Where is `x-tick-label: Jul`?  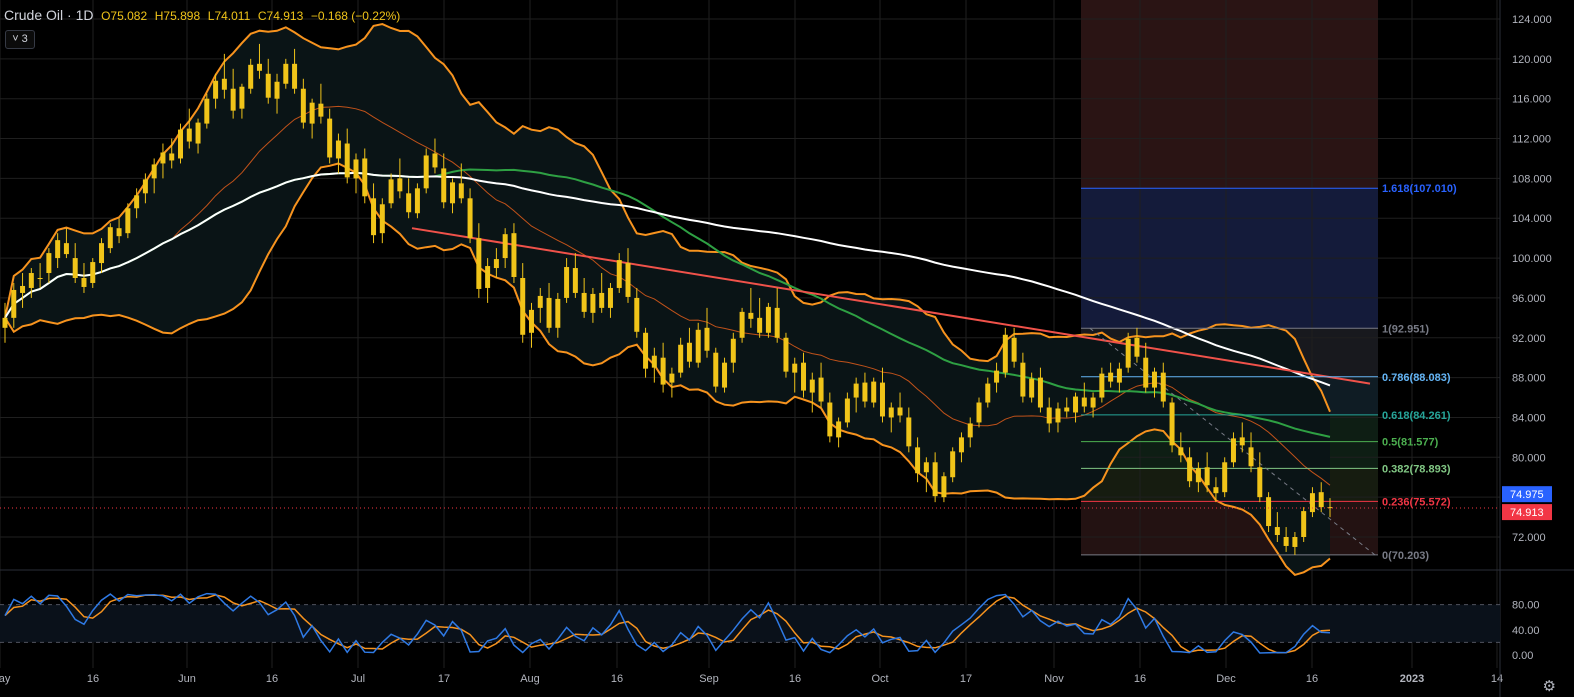 x-tick-label: Jul is located at coordinates (358, 679).